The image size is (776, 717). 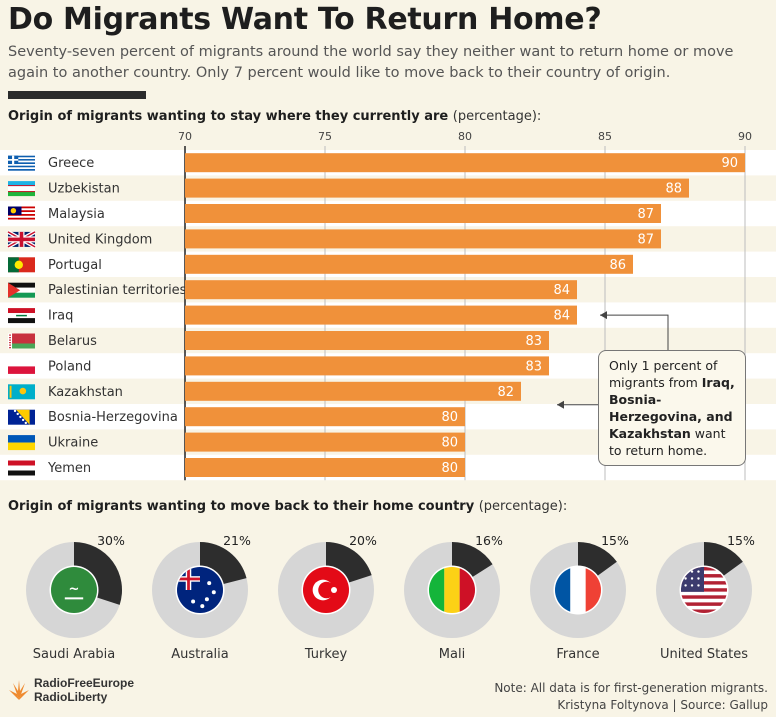 What do you see at coordinates (326, 654) in the screenshot?
I see `donut-category-label: Turkey` at bounding box center [326, 654].